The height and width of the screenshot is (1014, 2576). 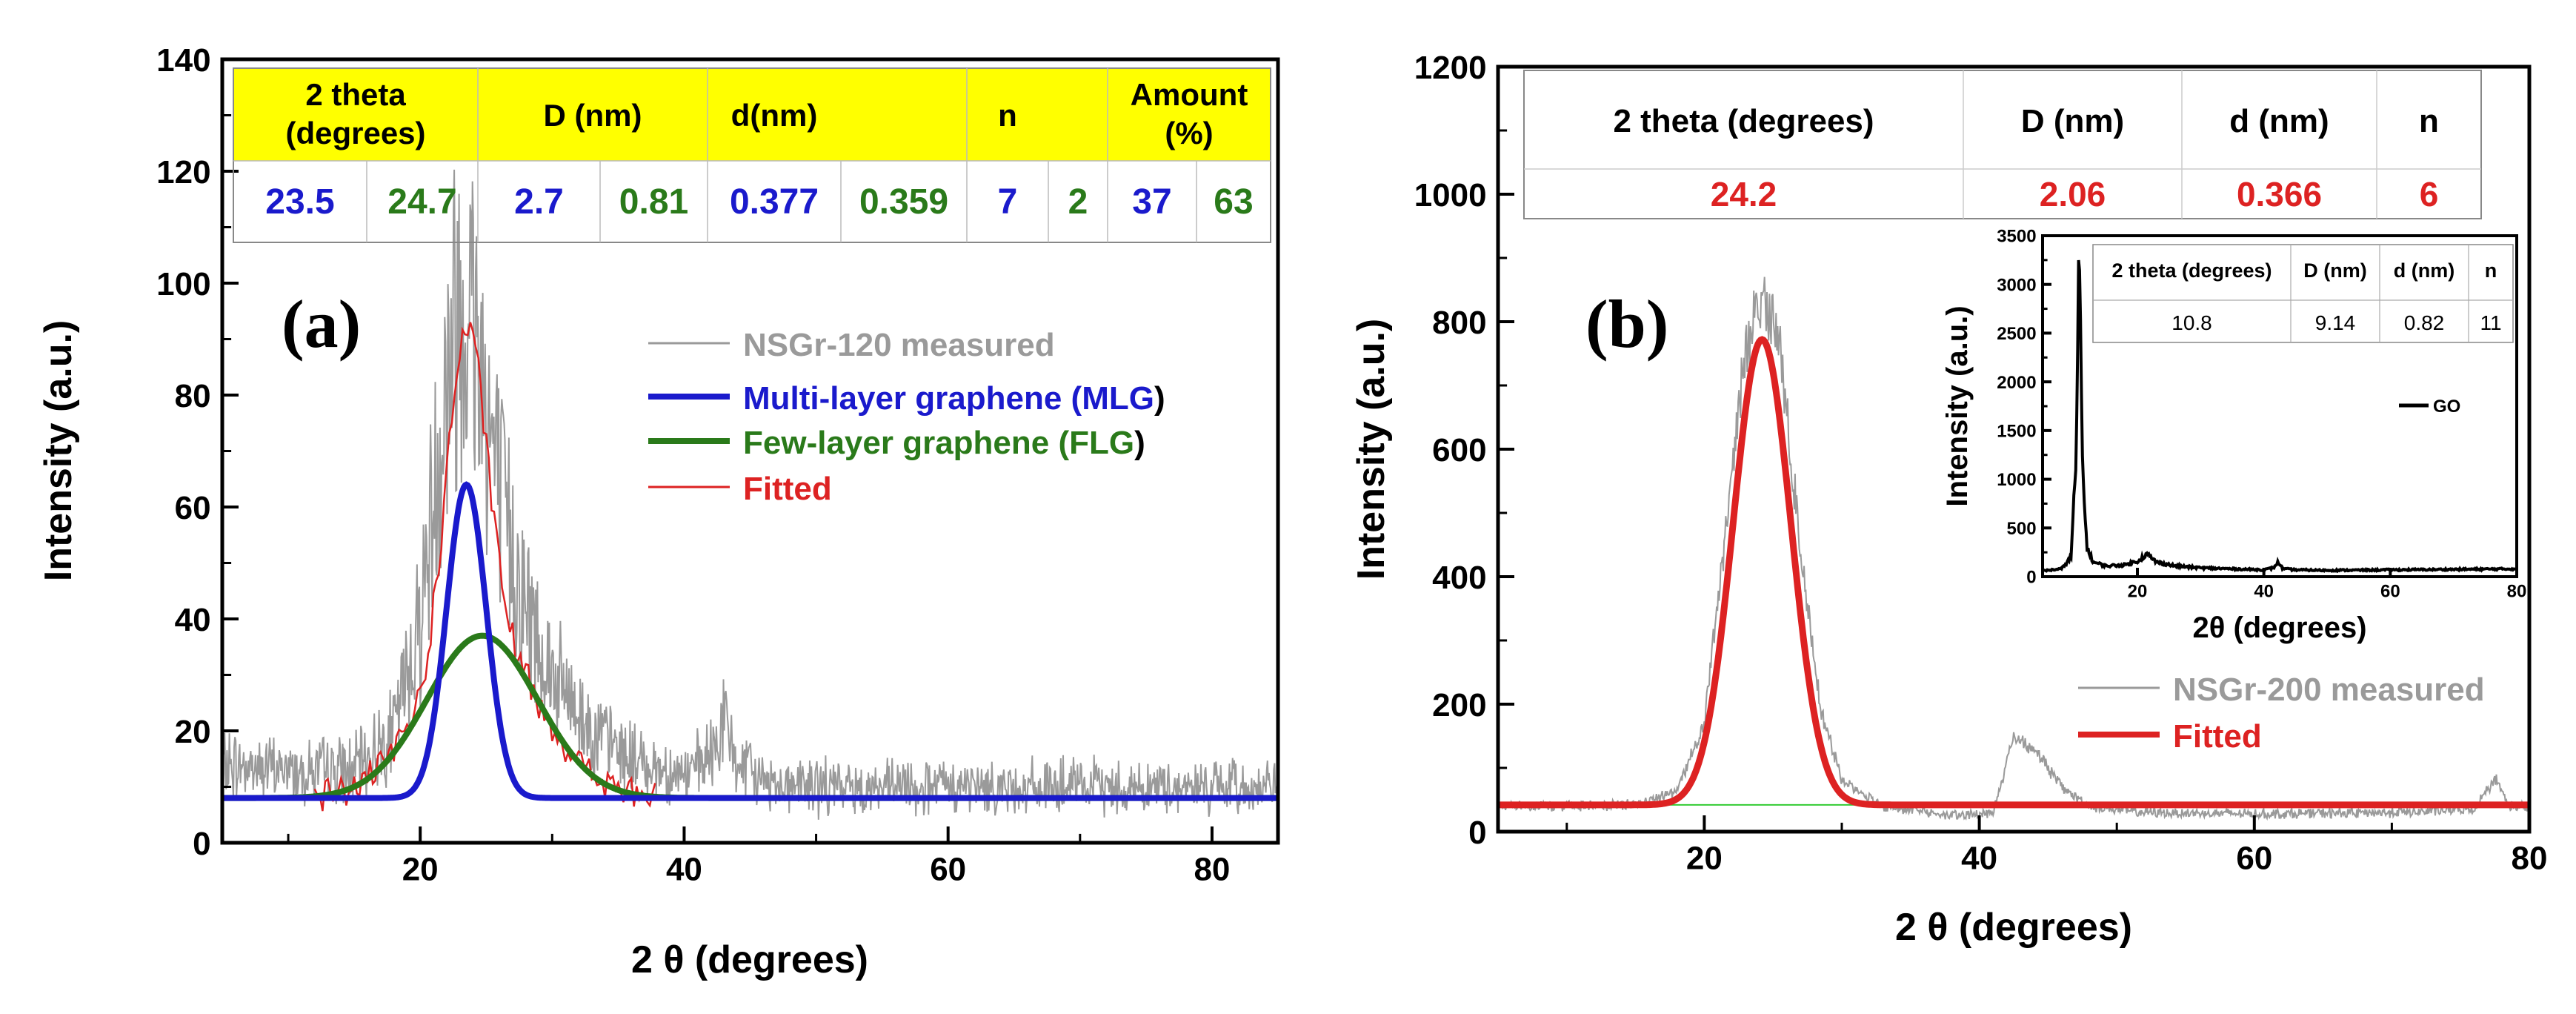 I want to click on panel-b-y-tick-label: 200, so click(x=1459, y=705).